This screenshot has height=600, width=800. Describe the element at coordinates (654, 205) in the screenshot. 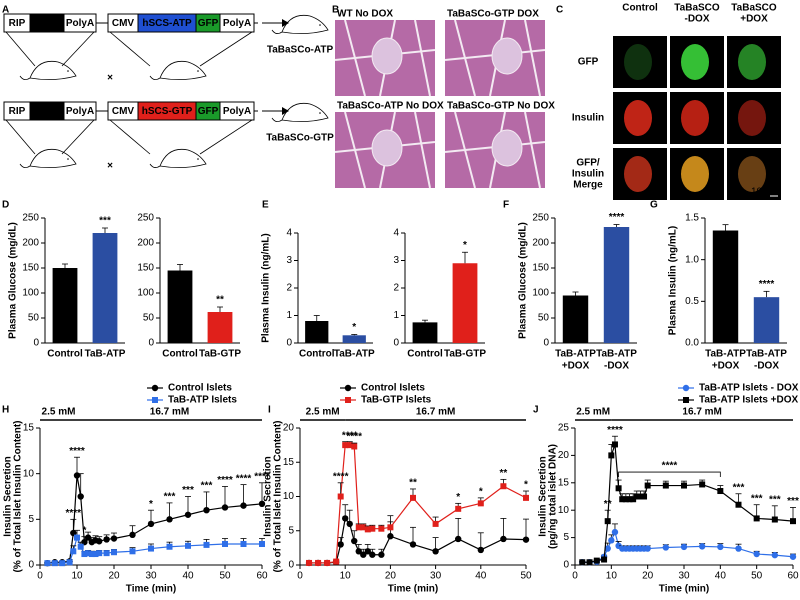

I see `panel-label: G` at that location.